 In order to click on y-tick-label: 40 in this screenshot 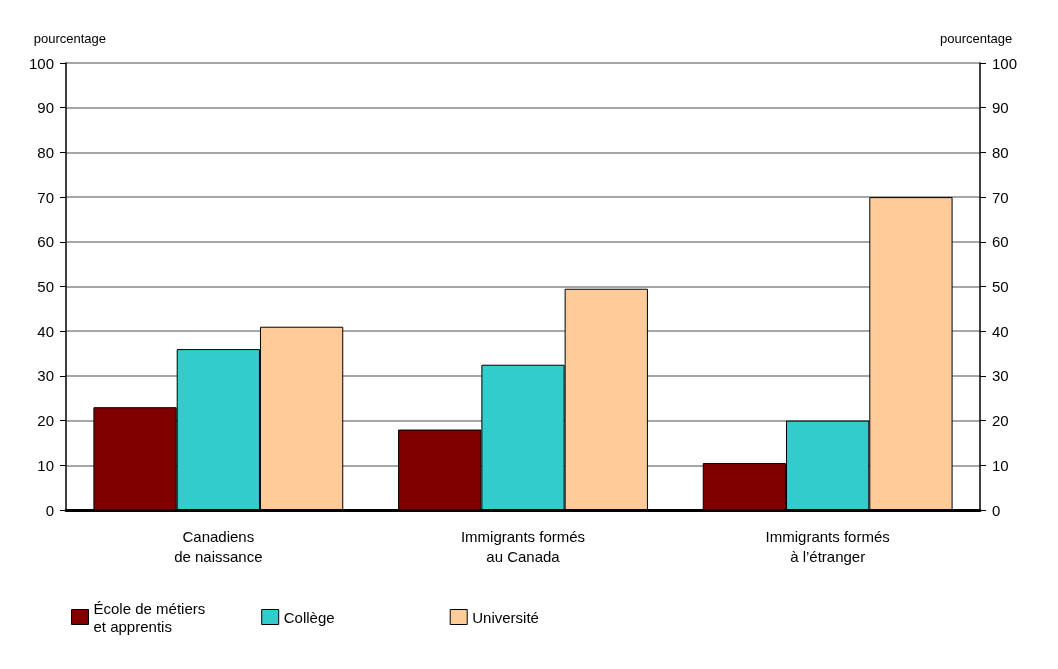, I will do `click(45, 331)`.